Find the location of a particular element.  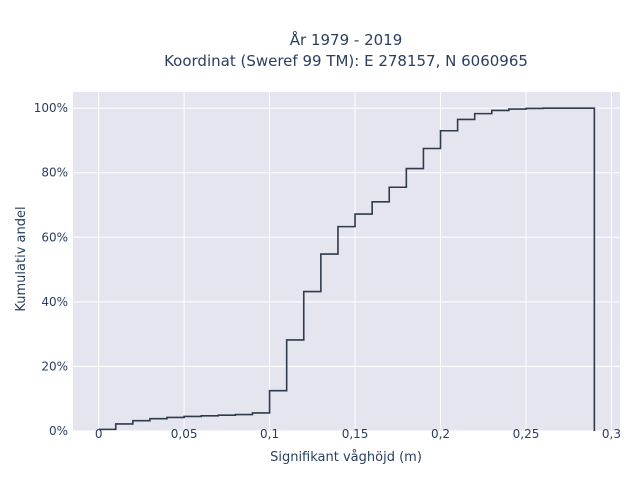

y-tick-label-5: 100% is located at coordinates (51, 108).